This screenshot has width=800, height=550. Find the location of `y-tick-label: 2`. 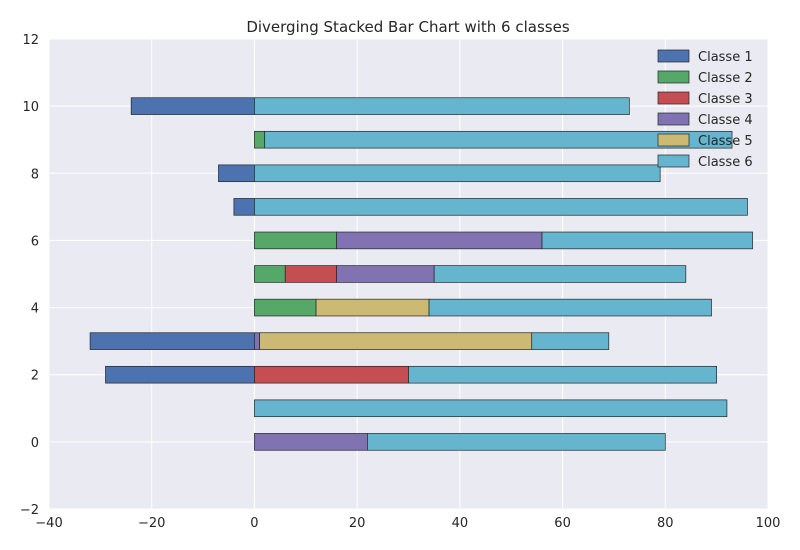

y-tick-label: 2 is located at coordinates (35, 376).